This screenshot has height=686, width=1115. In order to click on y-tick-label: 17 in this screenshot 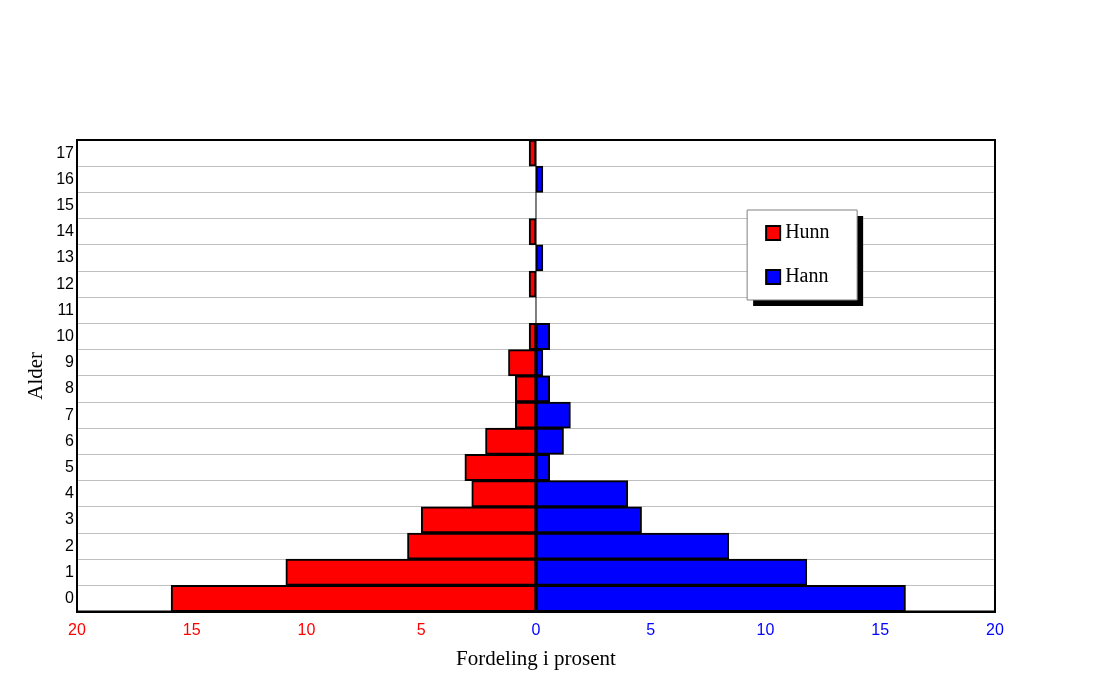, I will do `click(65, 152)`.